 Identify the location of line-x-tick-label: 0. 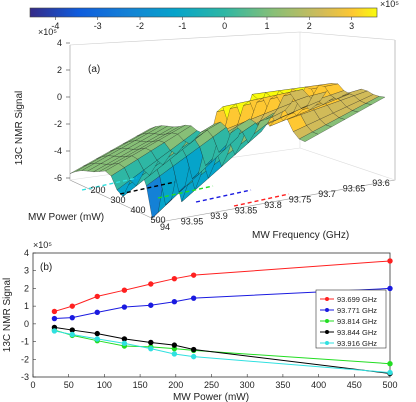
(32, 385).